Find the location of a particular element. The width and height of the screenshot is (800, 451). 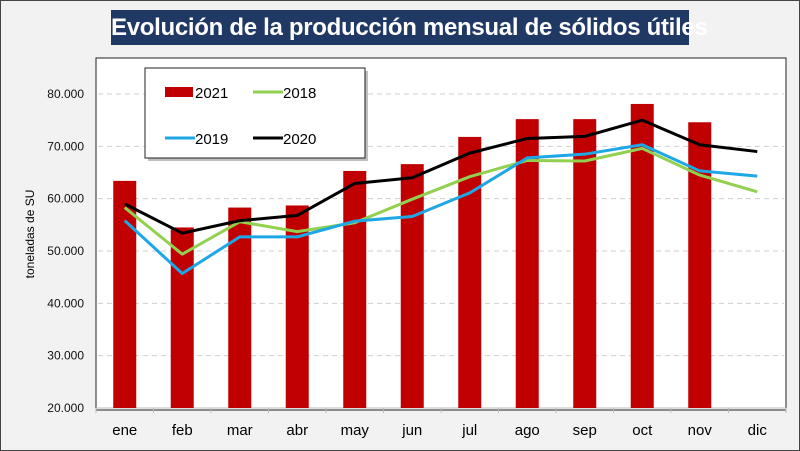

x-tick-label: jun is located at coordinates (411, 430).